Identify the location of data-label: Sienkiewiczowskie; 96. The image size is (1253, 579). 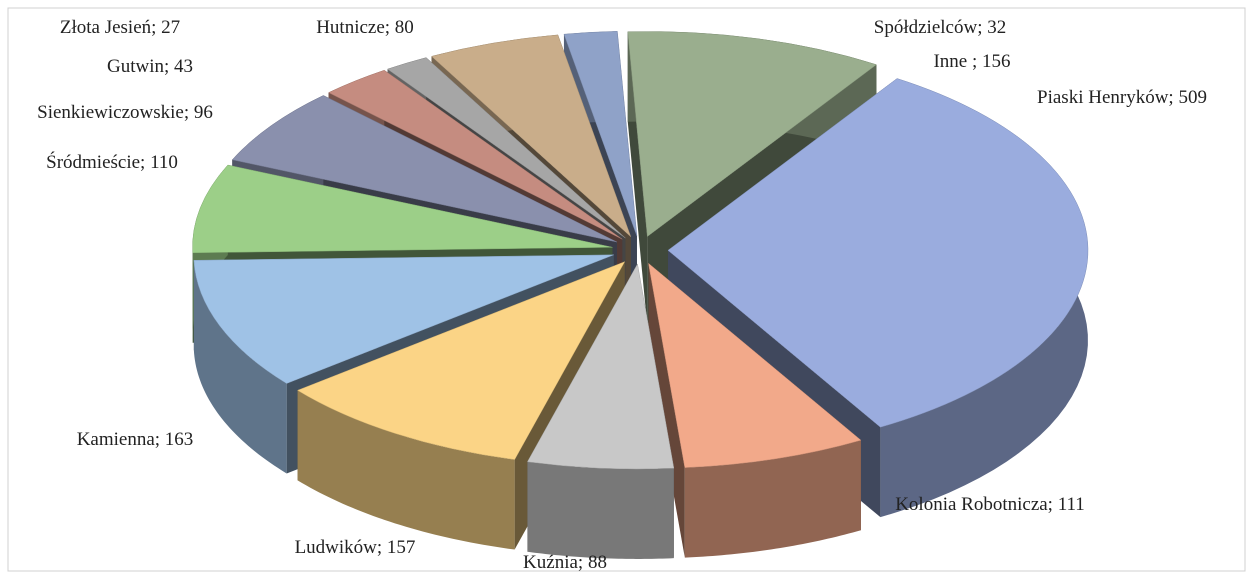
(125, 113).